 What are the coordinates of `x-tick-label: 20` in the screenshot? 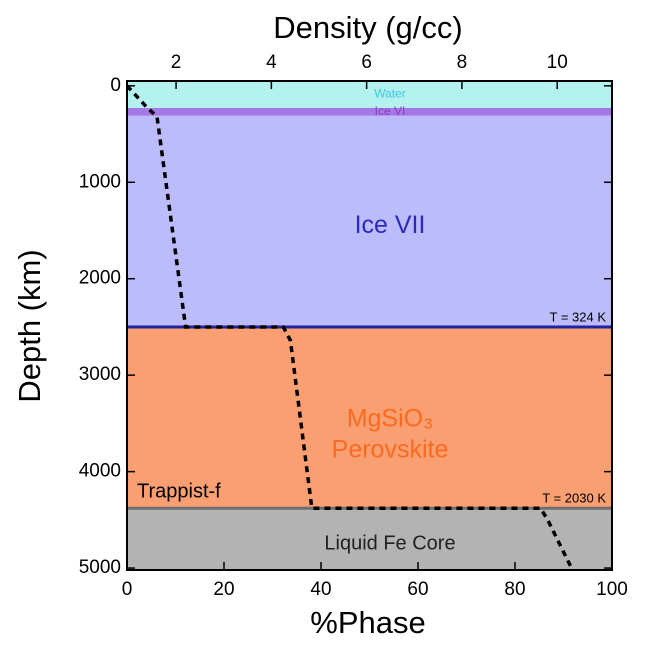 It's located at (223, 589).